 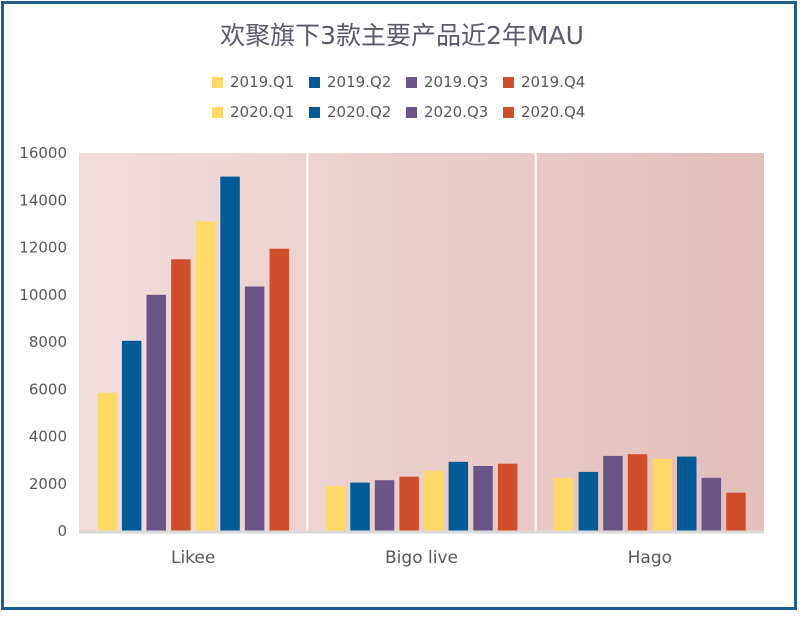 What do you see at coordinates (107, 461) in the screenshot?
I see `bar-likee-2019-q1` at bounding box center [107, 461].